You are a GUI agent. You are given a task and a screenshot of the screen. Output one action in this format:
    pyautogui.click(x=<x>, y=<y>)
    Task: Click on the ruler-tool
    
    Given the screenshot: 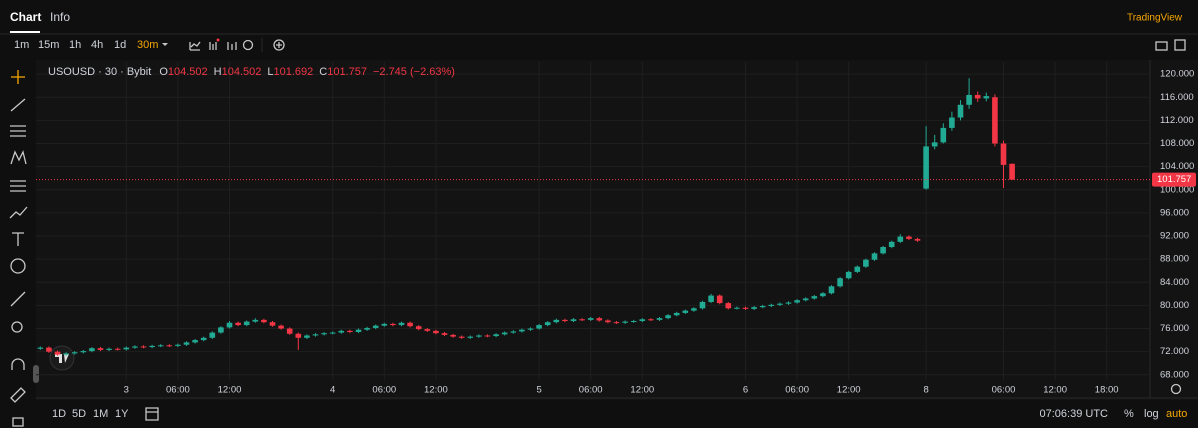 What is the action you would take?
    pyautogui.click(x=18, y=299)
    